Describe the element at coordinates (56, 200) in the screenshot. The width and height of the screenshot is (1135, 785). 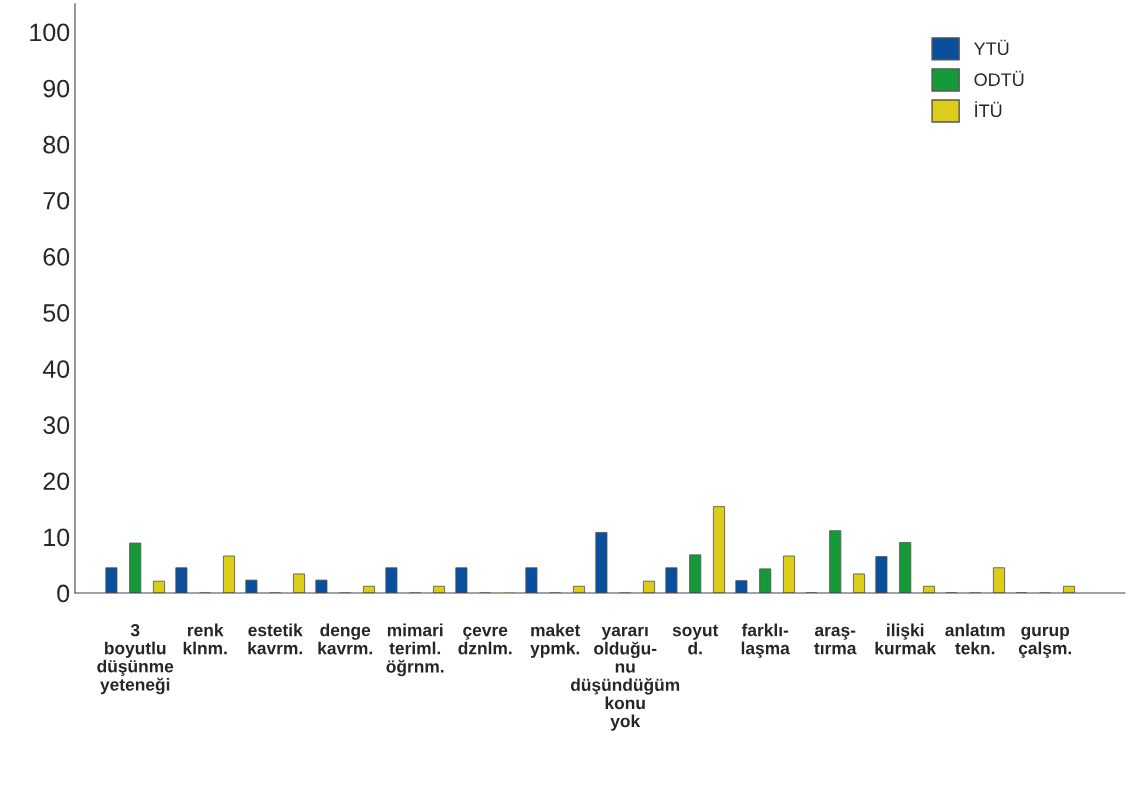
I see `y-tick-label: 70` at that location.